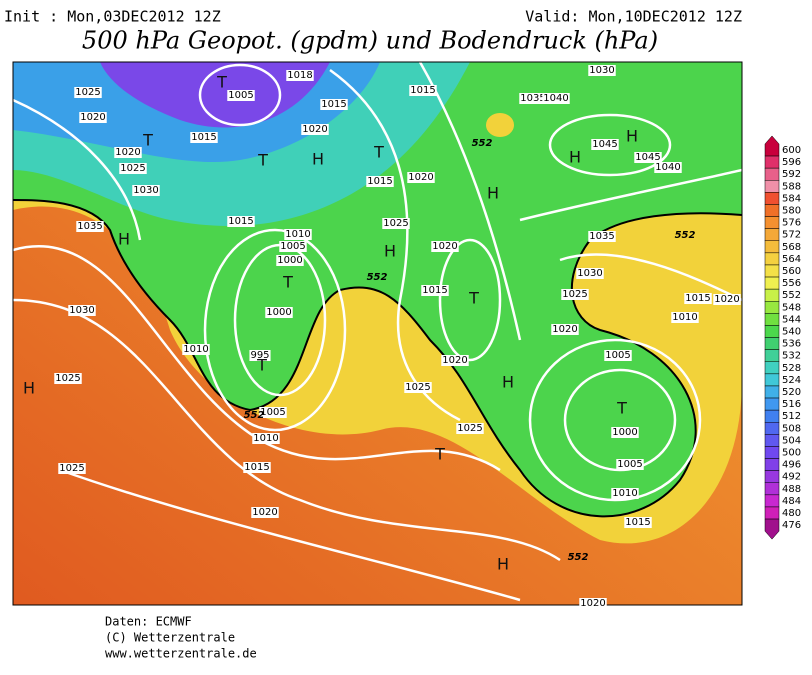 This screenshot has width=812, height=675. Describe the element at coordinates (791, 404) in the screenshot. I see `colorbar-label: 516` at that location.